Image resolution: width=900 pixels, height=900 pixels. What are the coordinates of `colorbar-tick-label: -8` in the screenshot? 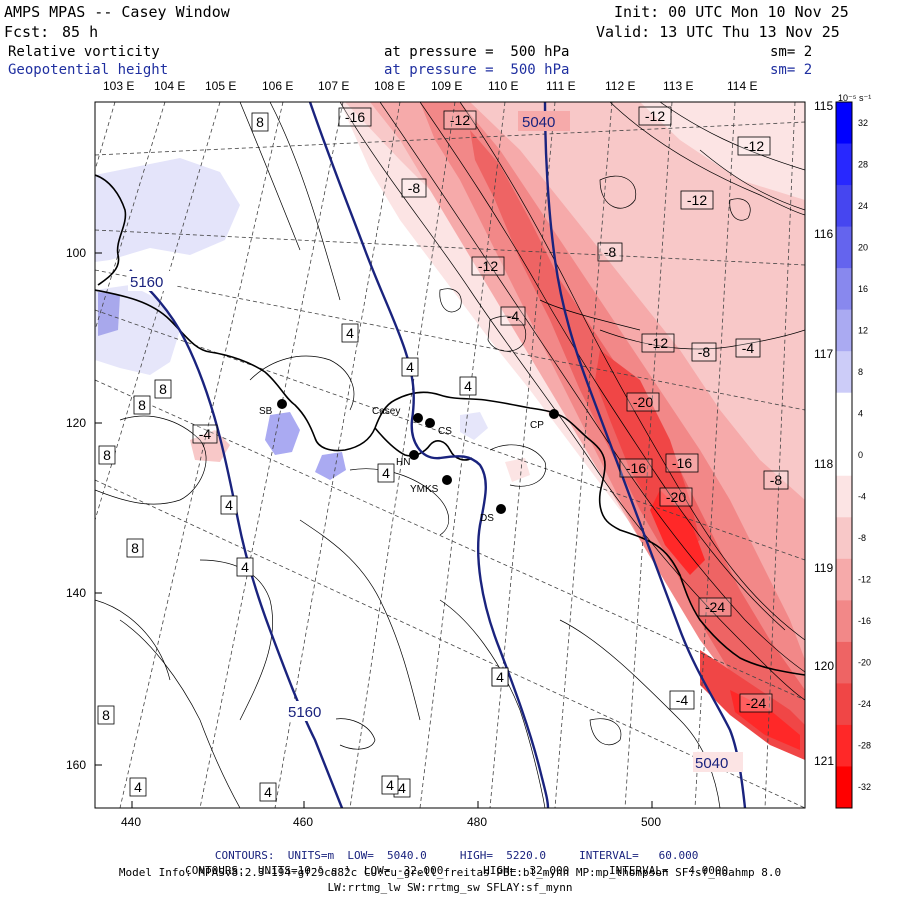 It's located at (862, 538).